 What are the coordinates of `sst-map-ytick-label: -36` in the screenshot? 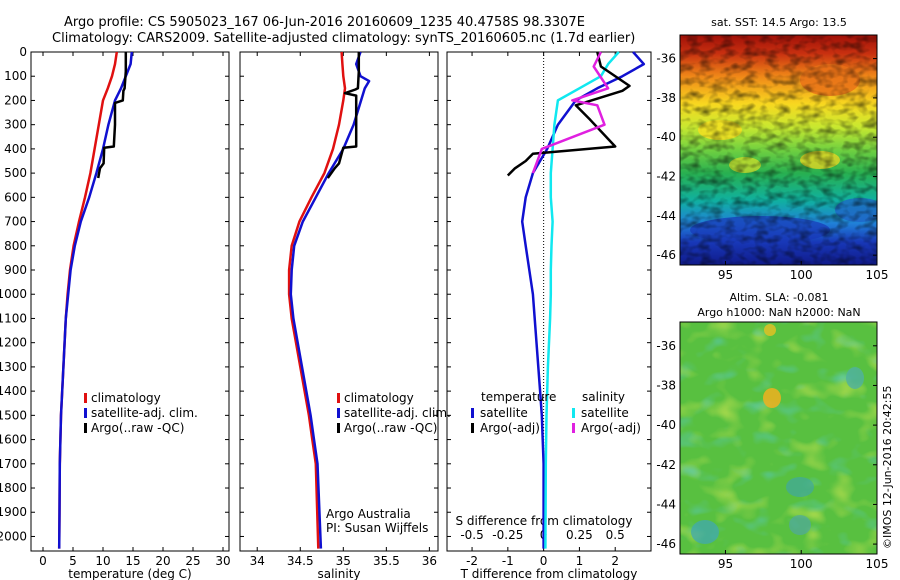 It's located at (666, 59).